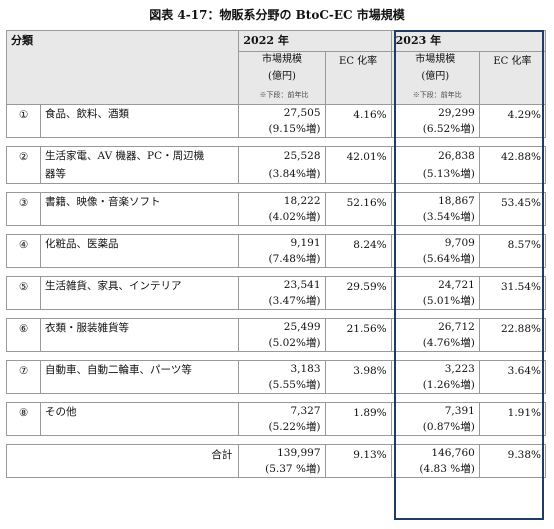 Image resolution: width=554 pixels, height=529 pixels. I want to click on ec-rate-2022-label: EC 化率, so click(358, 78).